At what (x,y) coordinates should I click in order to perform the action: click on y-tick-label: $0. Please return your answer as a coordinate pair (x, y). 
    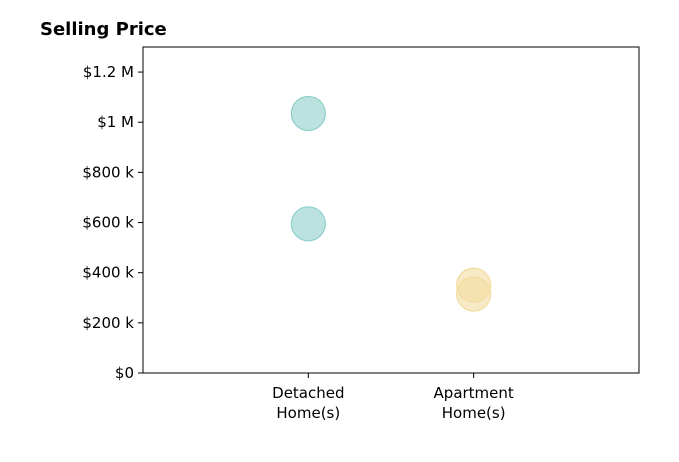
    Looking at the image, I should click on (124, 373).